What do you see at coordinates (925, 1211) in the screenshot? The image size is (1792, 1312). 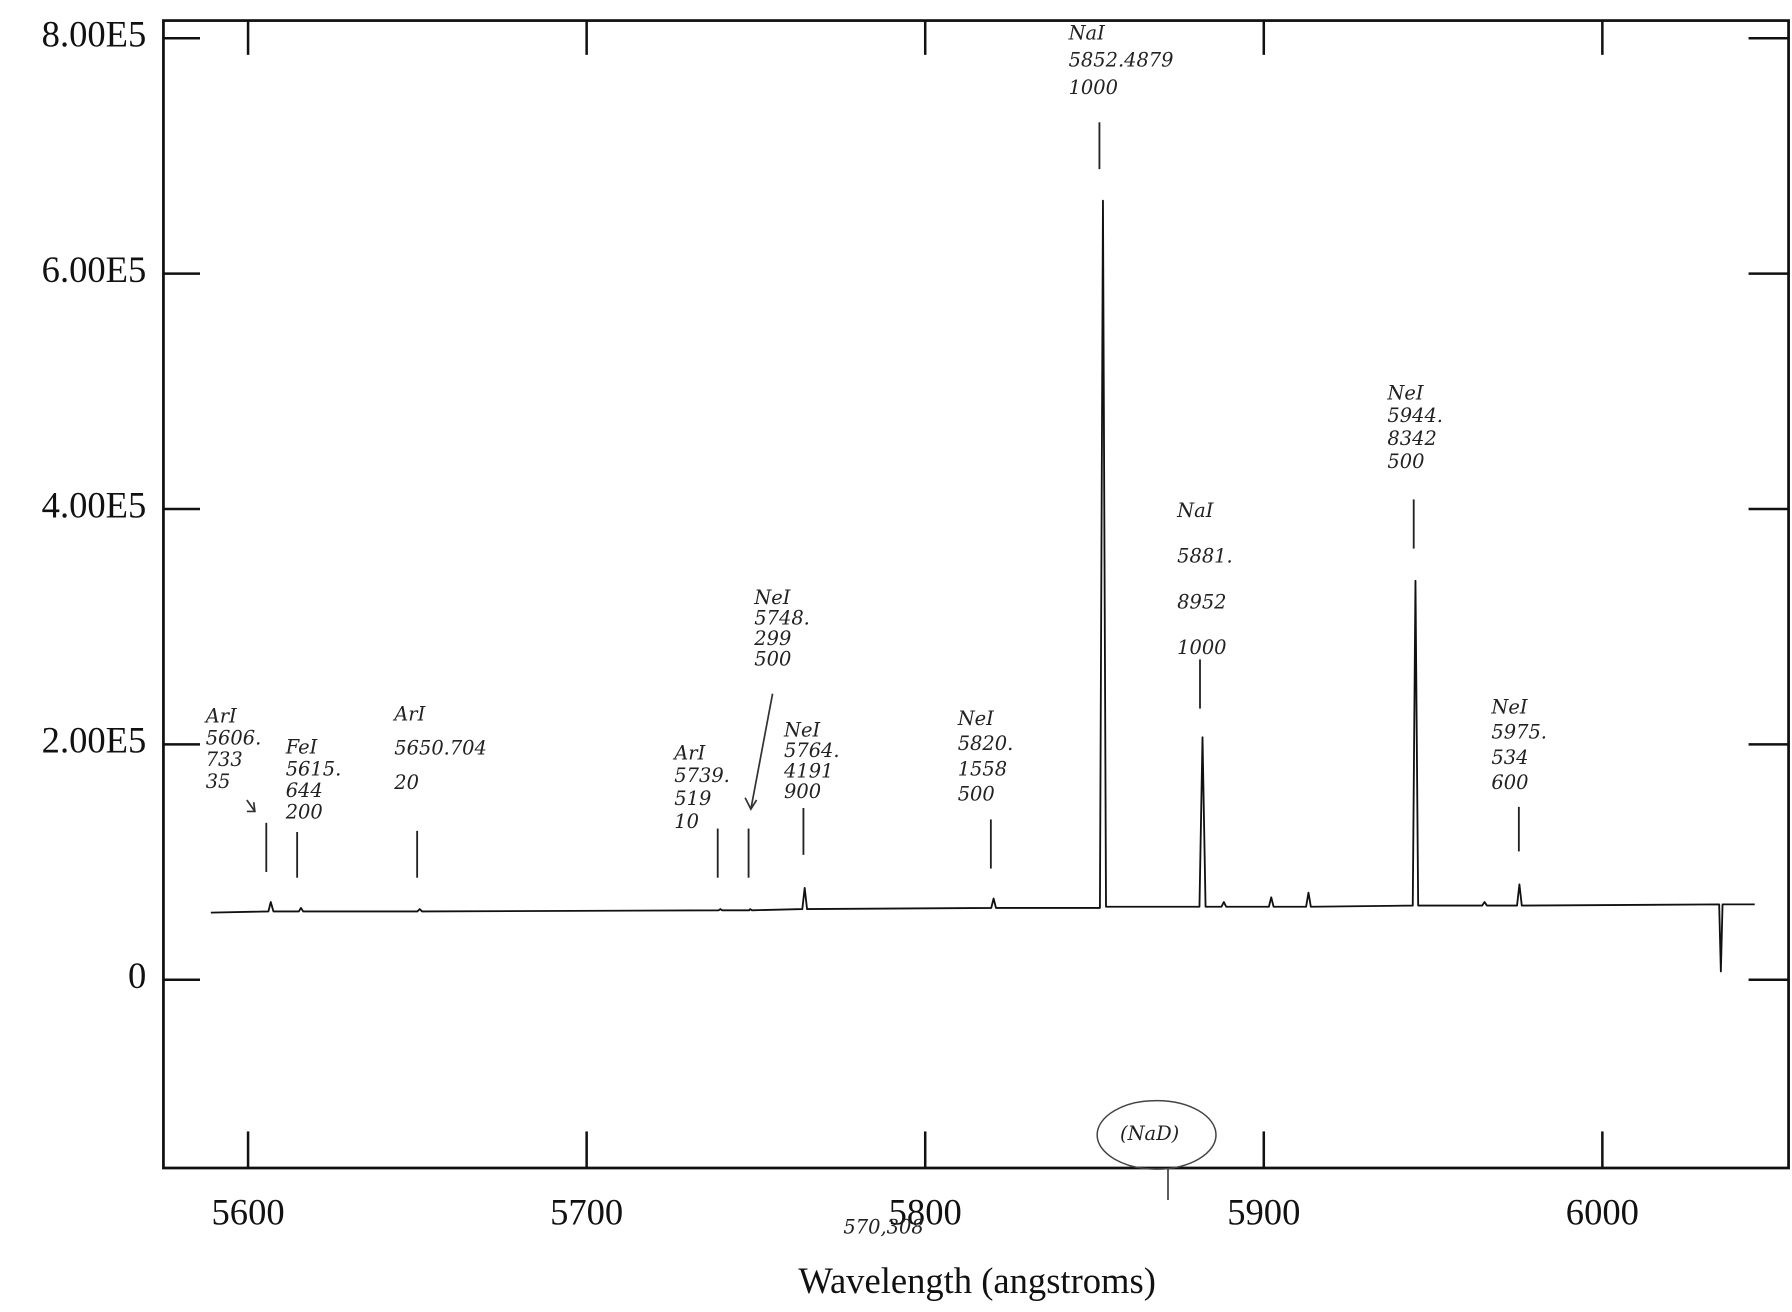 I see `x-tick-label: 5800` at bounding box center [925, 1211].